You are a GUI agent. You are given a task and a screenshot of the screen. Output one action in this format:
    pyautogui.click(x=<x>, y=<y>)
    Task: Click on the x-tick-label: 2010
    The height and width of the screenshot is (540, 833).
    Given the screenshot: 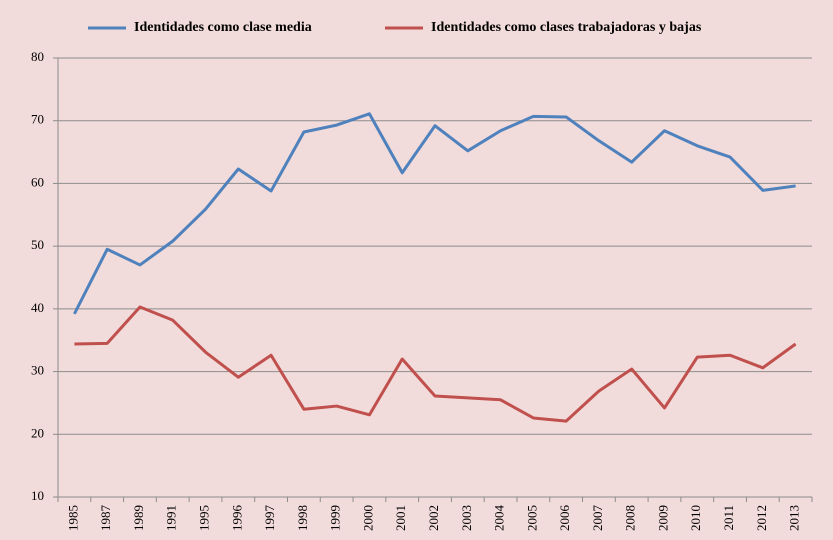 What is the action you would take?
    pyautogui.click(x=695, y=518)
    